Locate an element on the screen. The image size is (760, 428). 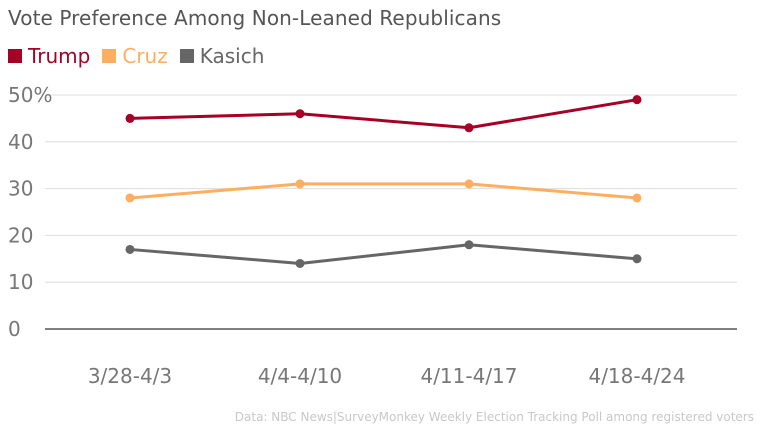
legend-item-cruz: Cruz is located at coordinates (135, 56).